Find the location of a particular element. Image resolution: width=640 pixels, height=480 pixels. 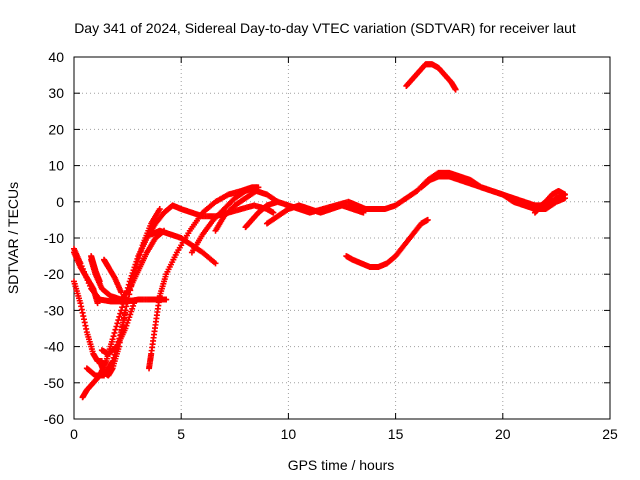

y-tick-label: -30 is located at coordinates (54, 310).